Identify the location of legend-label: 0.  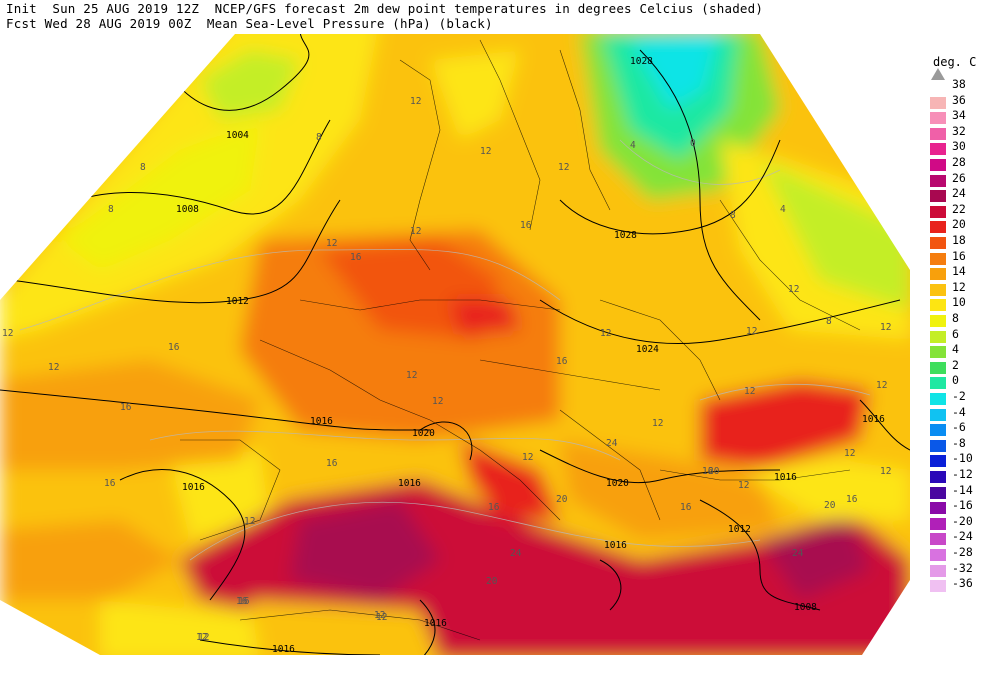
(955, 380).